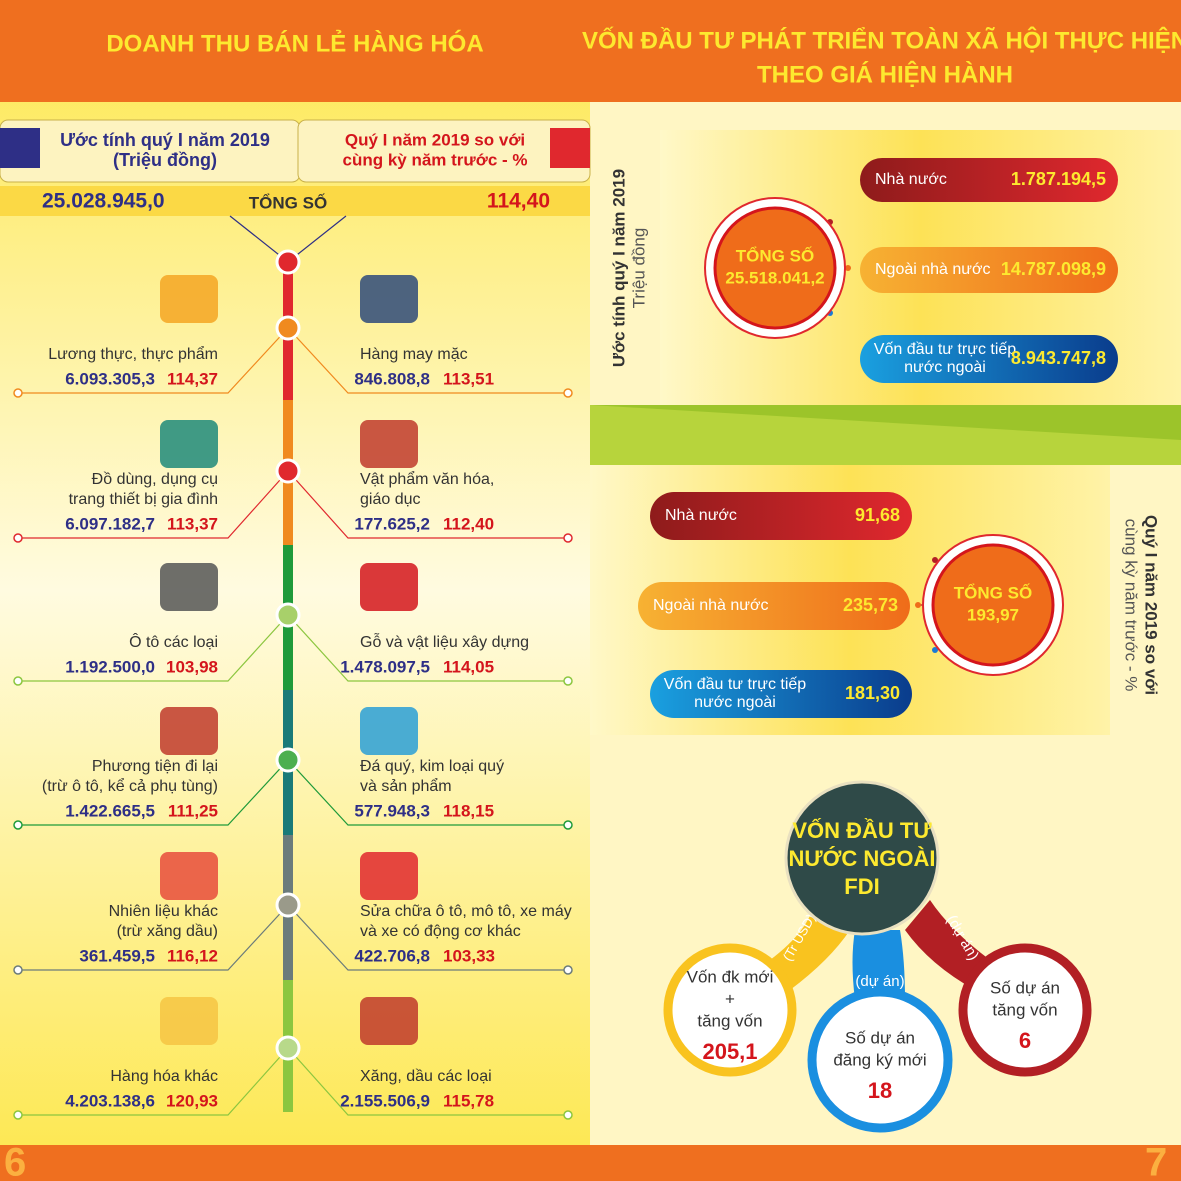 Image resolution: width=1181 pixels, height=1181 pixels. What do you see at coordinates (885, 51) in the screenshot?
I see `right-title-band` at bounding box center [885, 51].